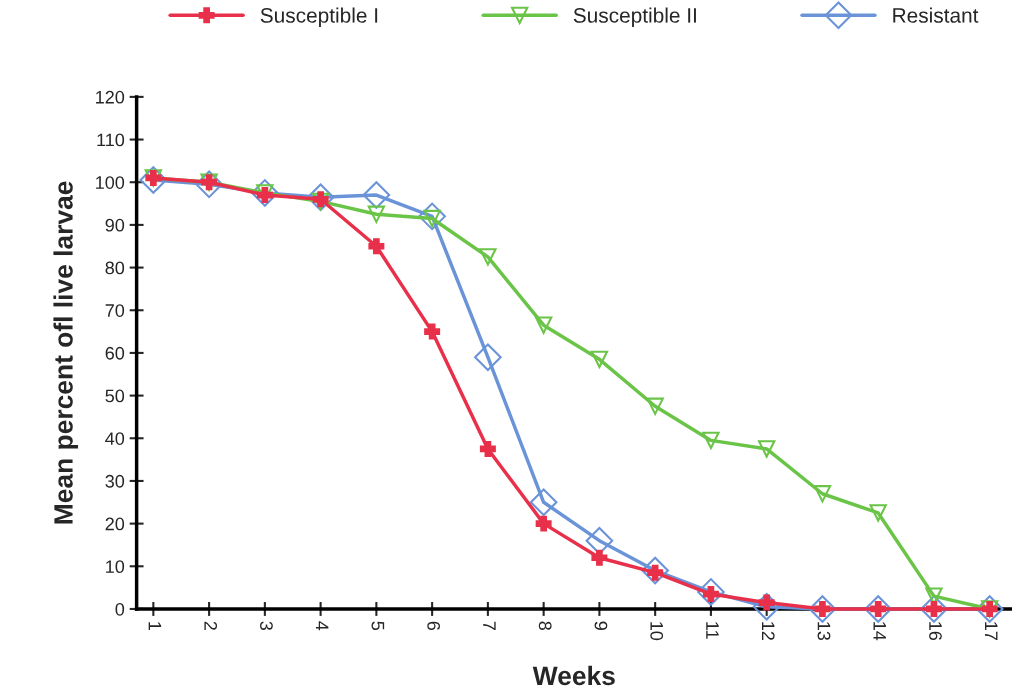 The height and width of the screenshot is (692, 1012). What do you see at coordinates (378, 626) in the screenshot?
I see `x-tick-label: 5` at bounding box center [378, 626].